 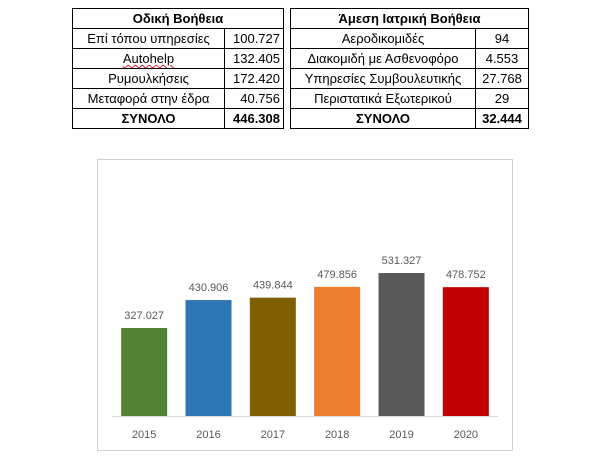 I want to click on road-service-value: 132.405, so click(x=254, y=58).